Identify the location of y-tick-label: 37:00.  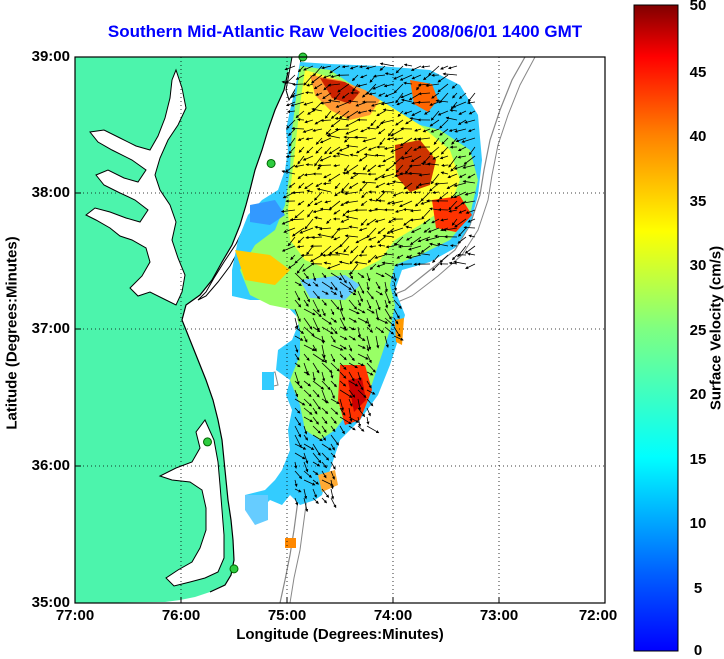
(50, 328).